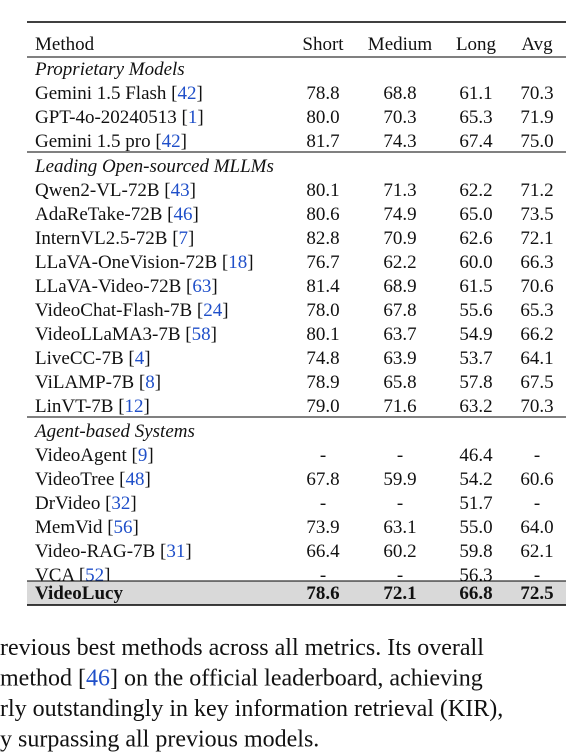 The image size is (566, 752). I want to click on text-segment: VideoLucy, so click(79, 593).